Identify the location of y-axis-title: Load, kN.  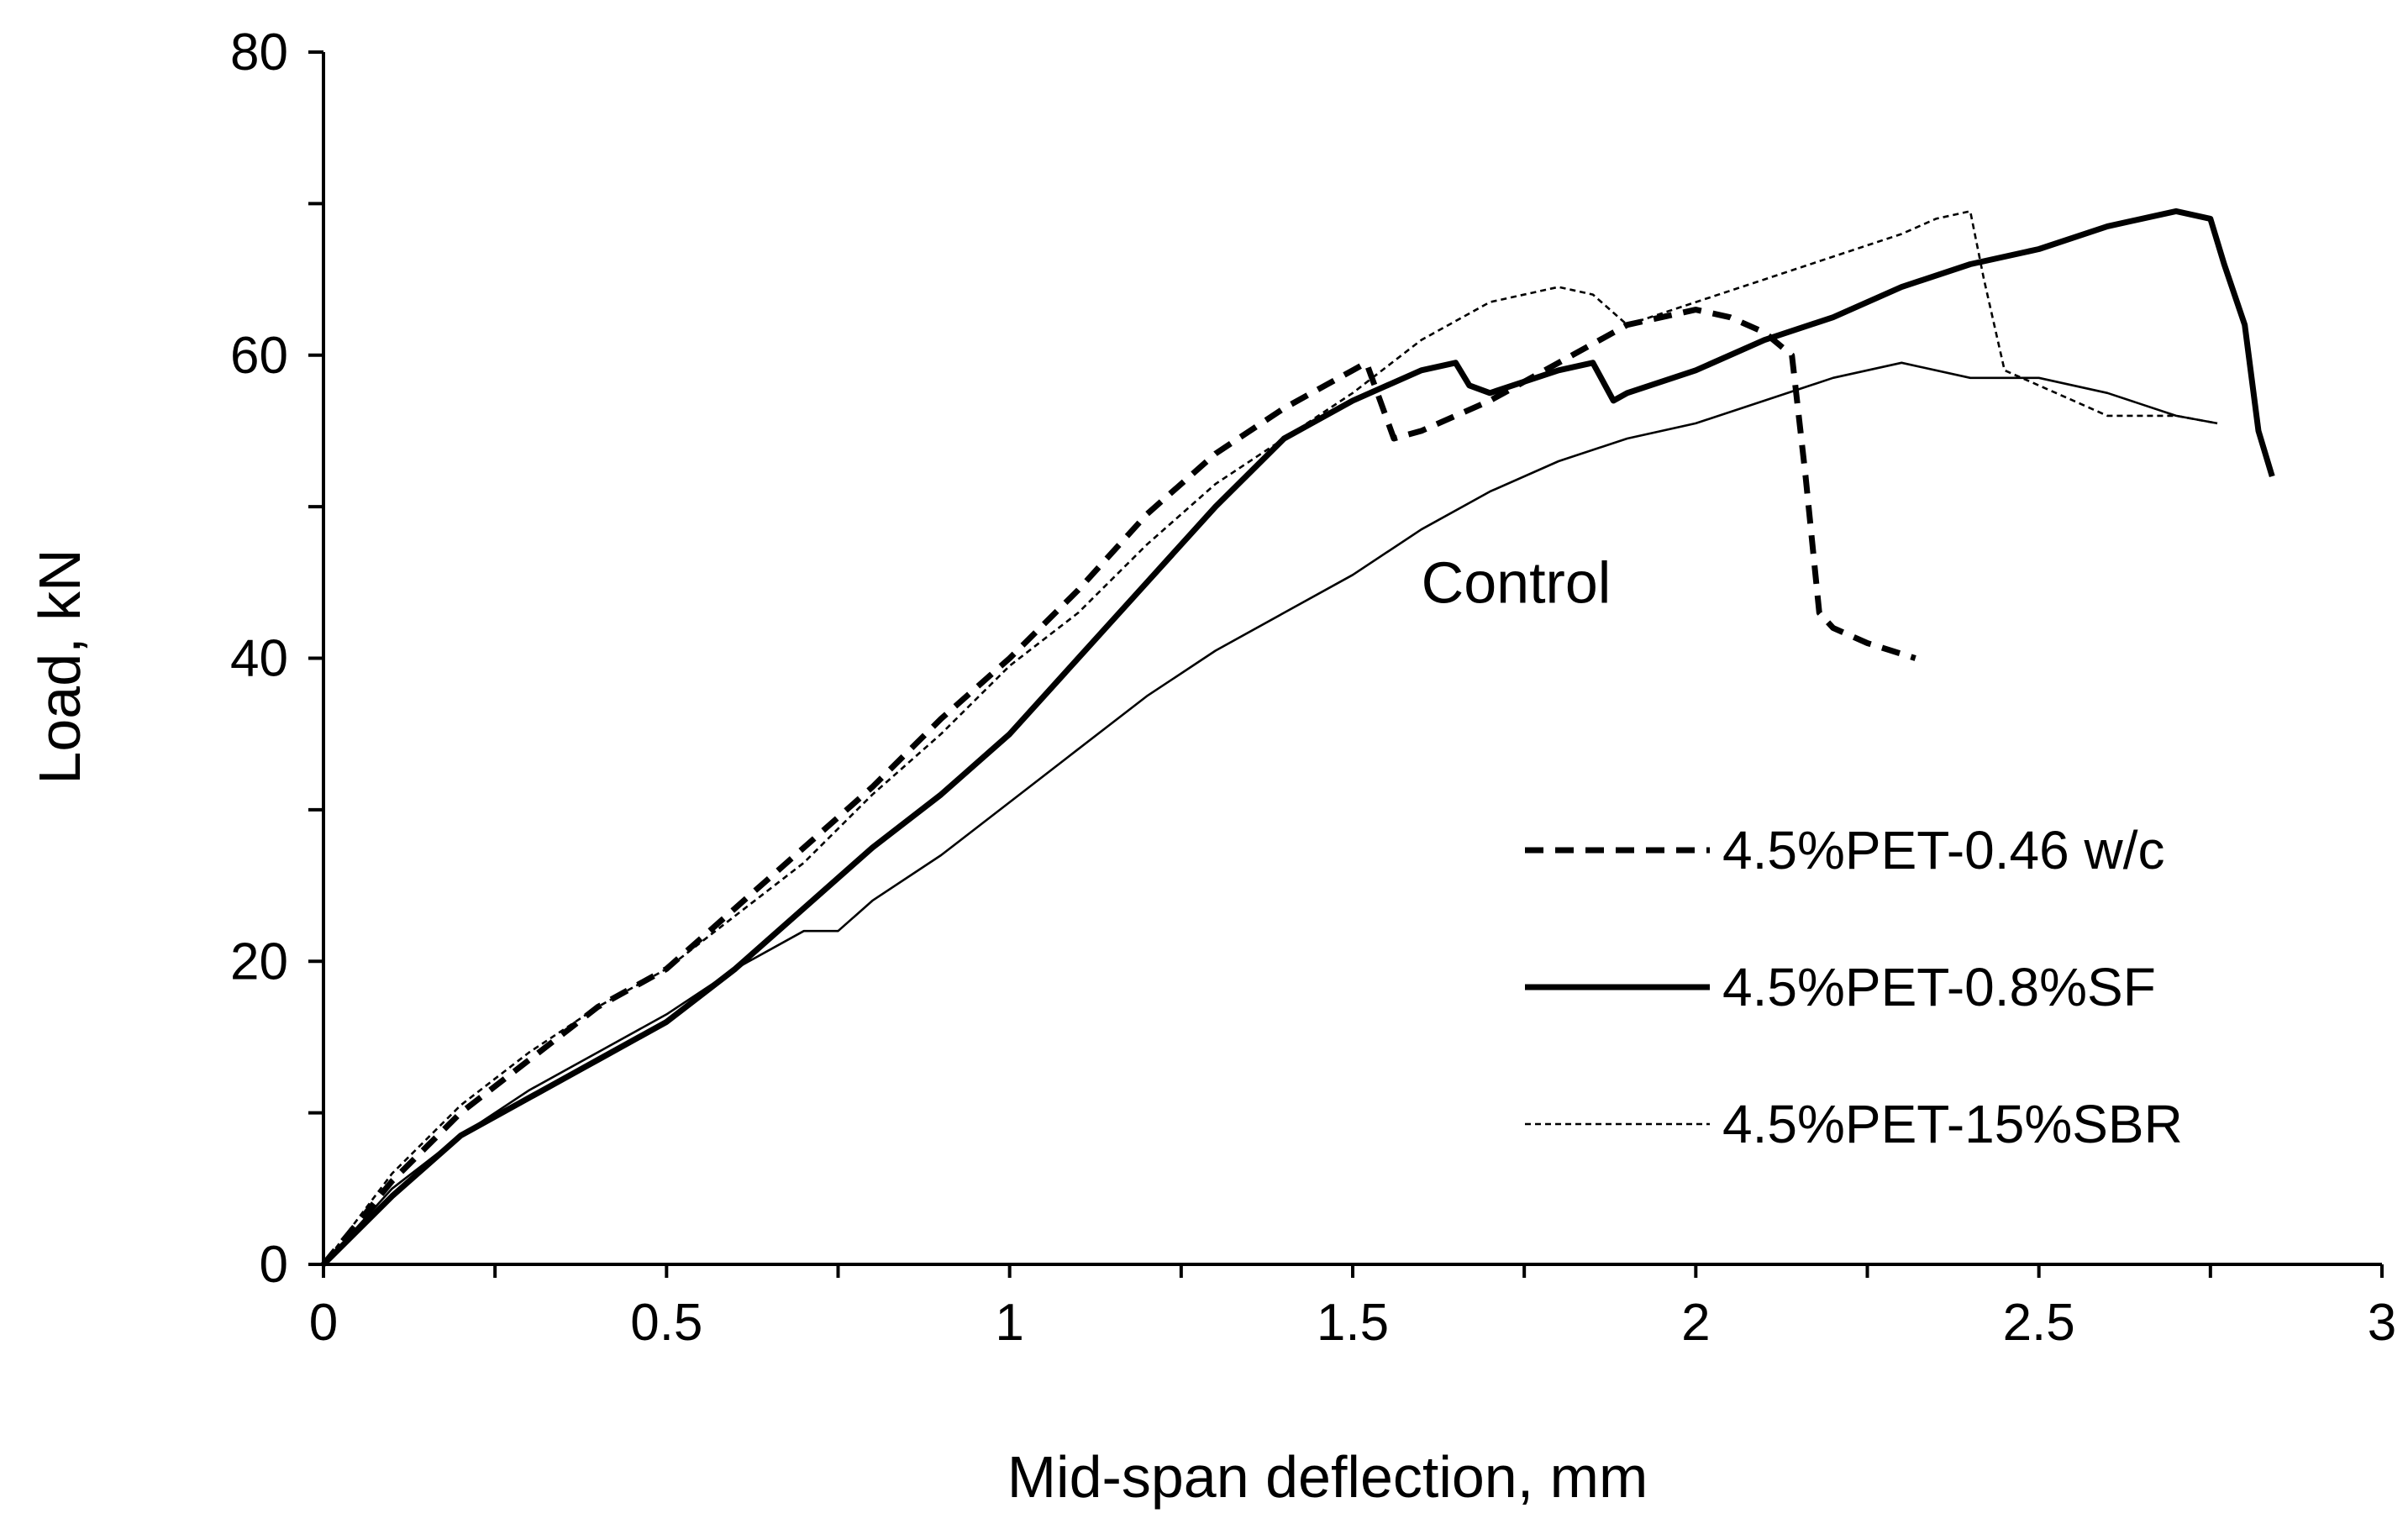
(59, 666).